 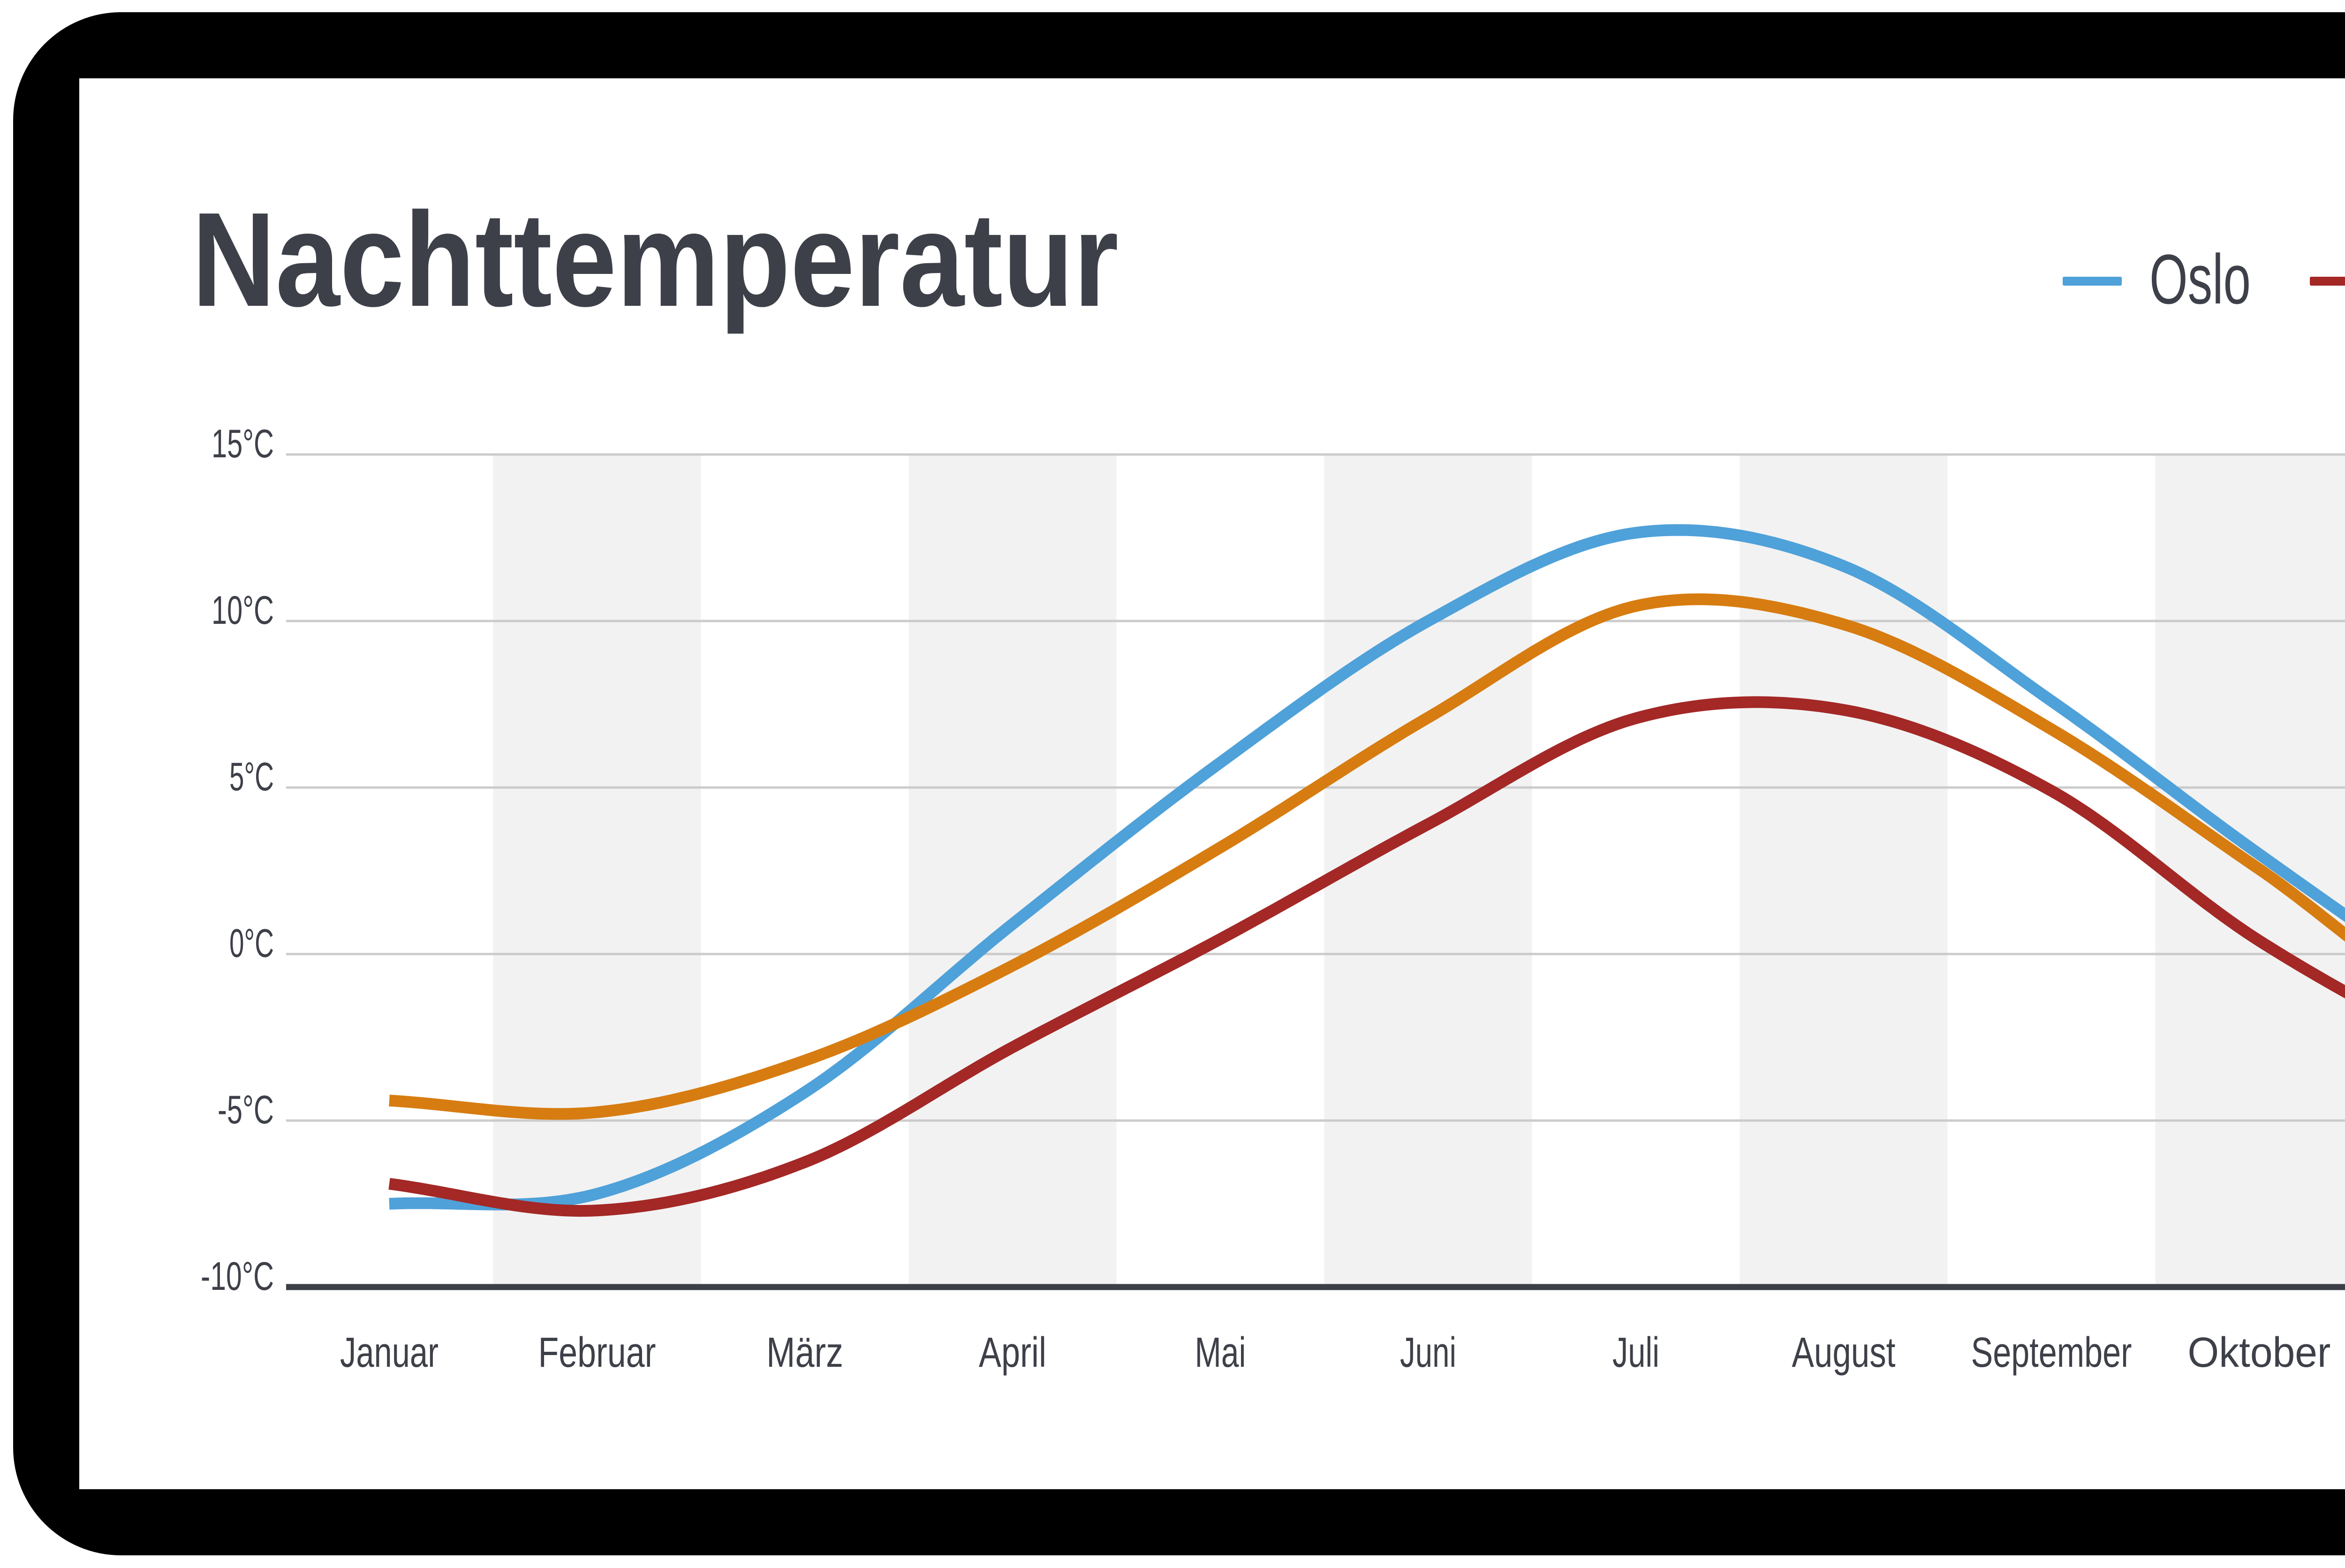 I want to click on svg-text: September, so click(x=2051, y=1352).